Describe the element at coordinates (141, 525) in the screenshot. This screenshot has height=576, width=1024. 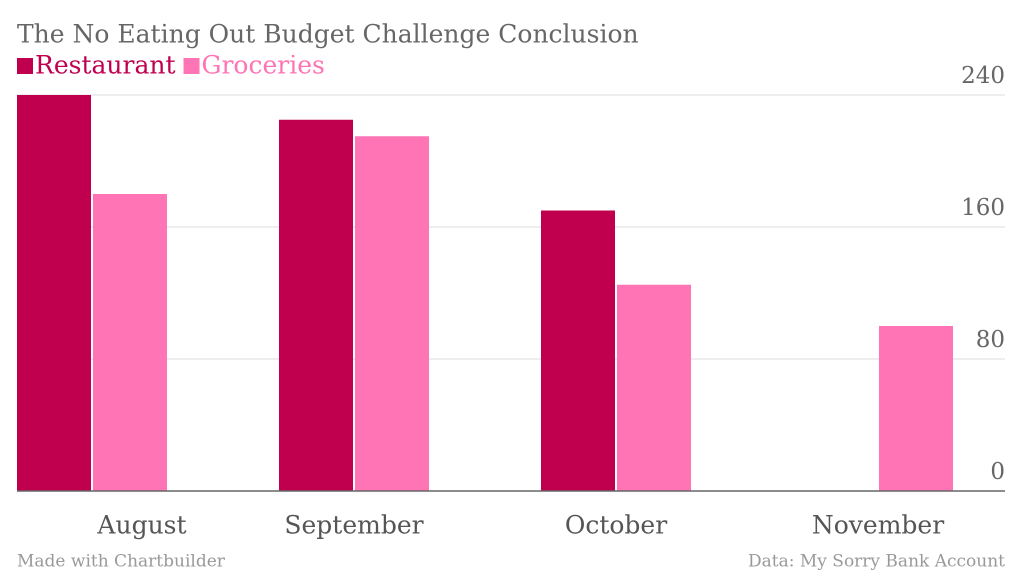
I see `x-tick-label: August` at that location.